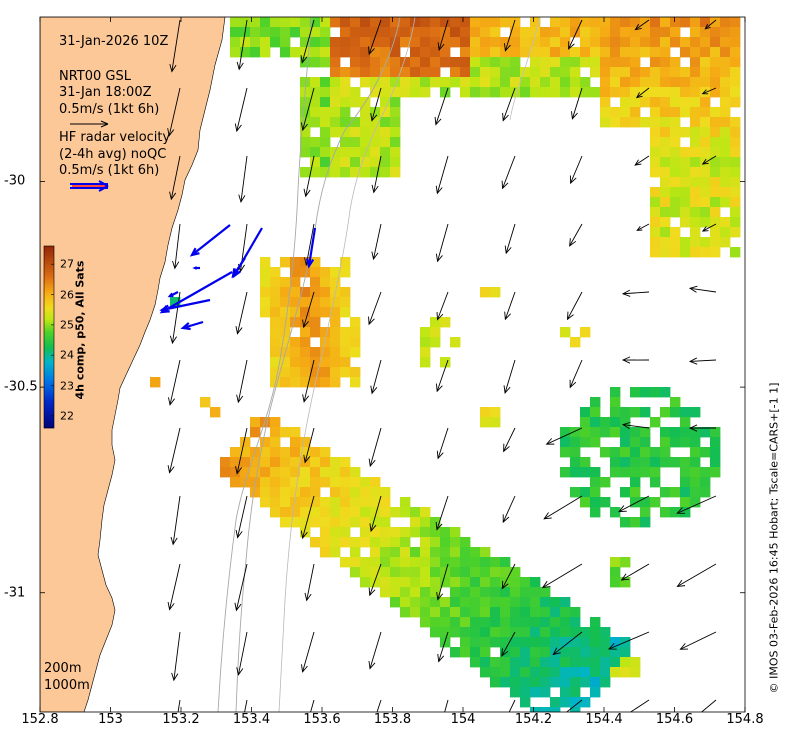 Image resolution: width=790 pixels, height=750 pixels. I want to click on colorbar, so click(49, 337).